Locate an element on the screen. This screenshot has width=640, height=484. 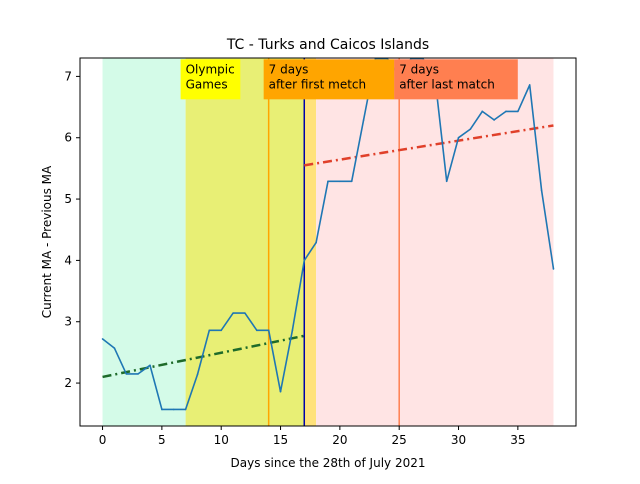
y-tick-label: 7 is located at coordinates (68, 76).